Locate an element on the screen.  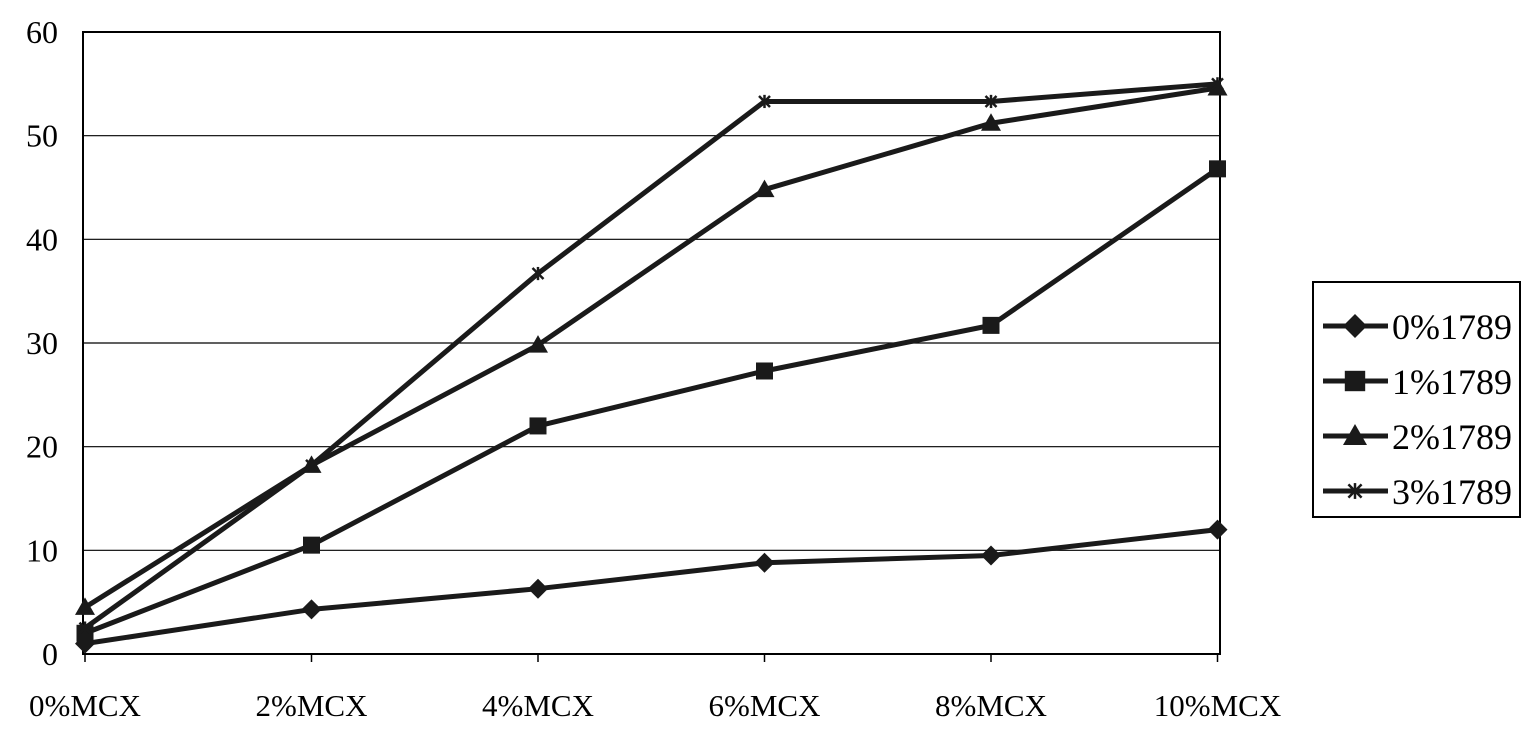
legend-entry: 3%1789 is located at coordinates (1417, 492).